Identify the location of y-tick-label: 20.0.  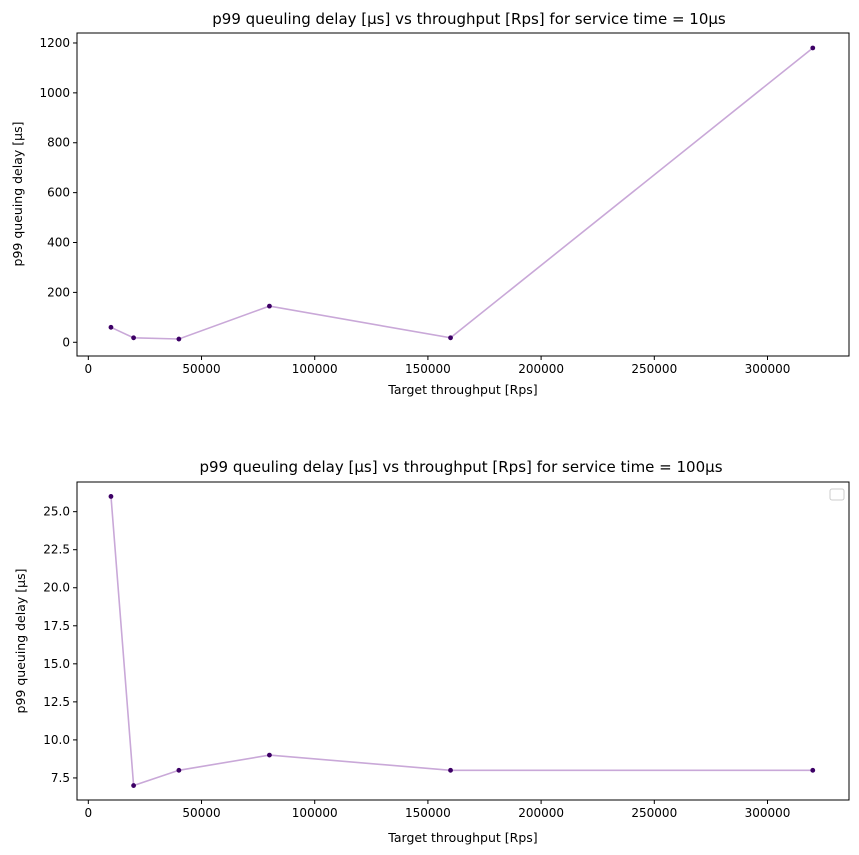
(56, 588).